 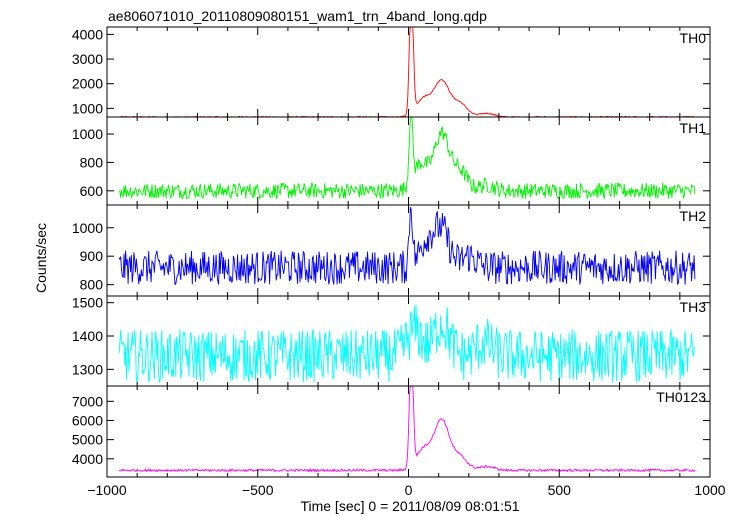 I want to click on series-line-th3, so click(x=407, y=343).